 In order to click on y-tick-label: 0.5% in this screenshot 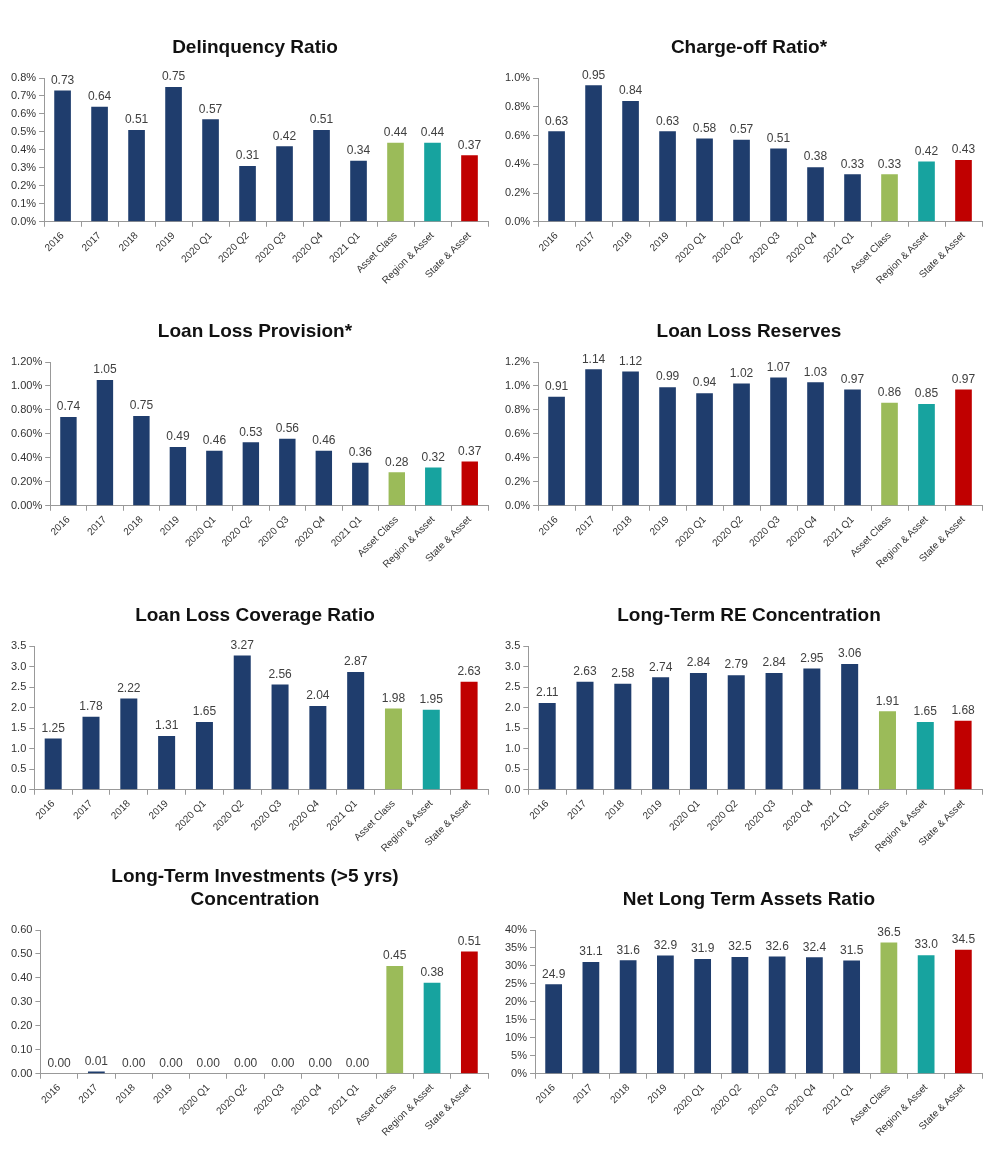, I will do `click(23, 130)`.